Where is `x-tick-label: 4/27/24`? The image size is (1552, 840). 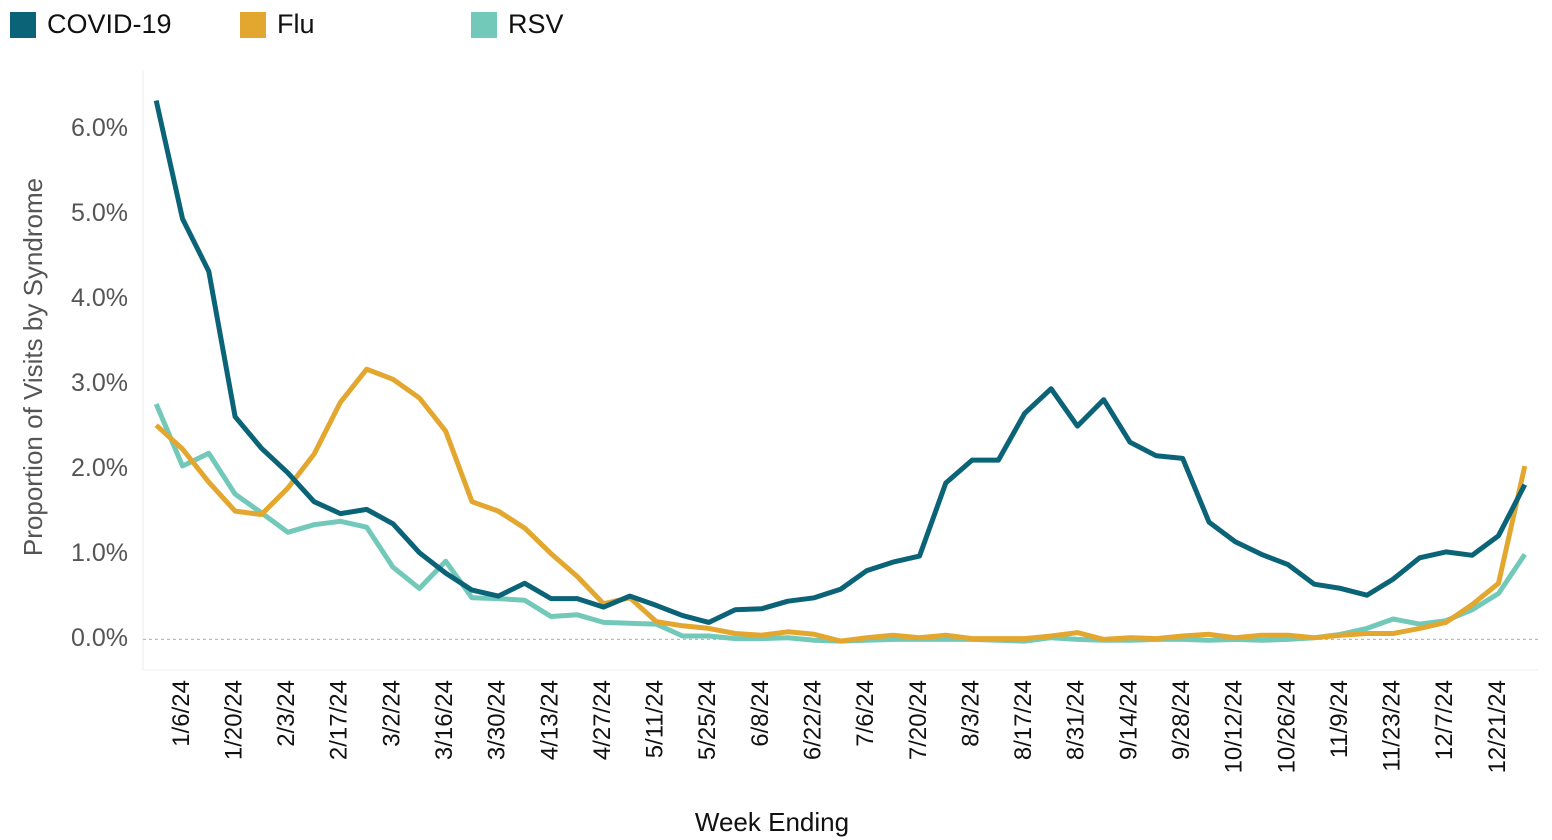
x-tick-label: 4/27/24 is located at coordinates (602, 720).